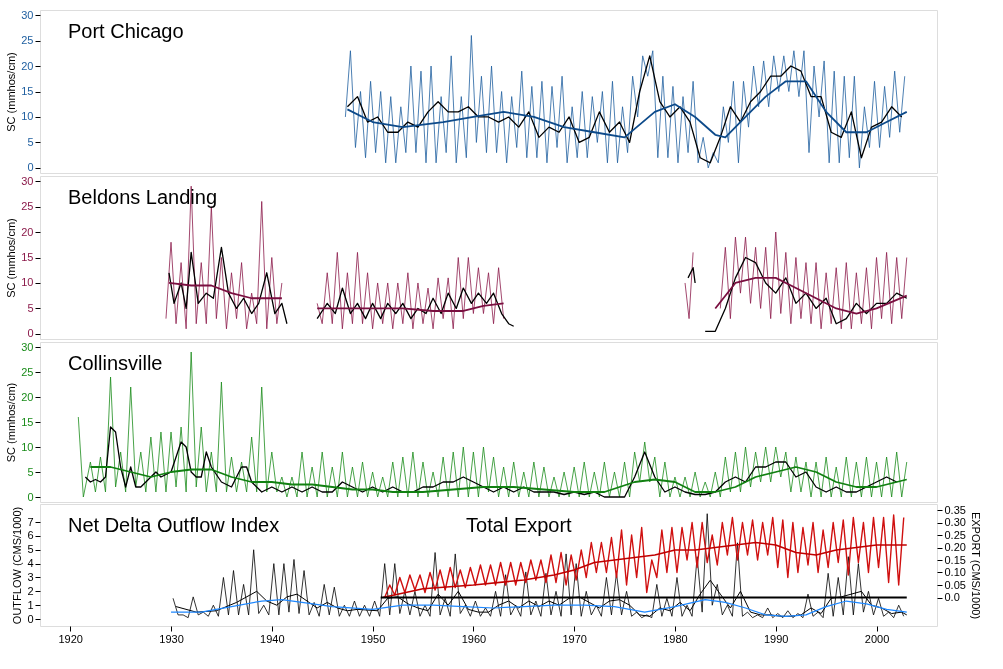 The image size is (1003, 669). What do you see at coordinates (30, 576) in the screenshot?
I see `y-tick-label: 3` at bounding box center [30, 576].